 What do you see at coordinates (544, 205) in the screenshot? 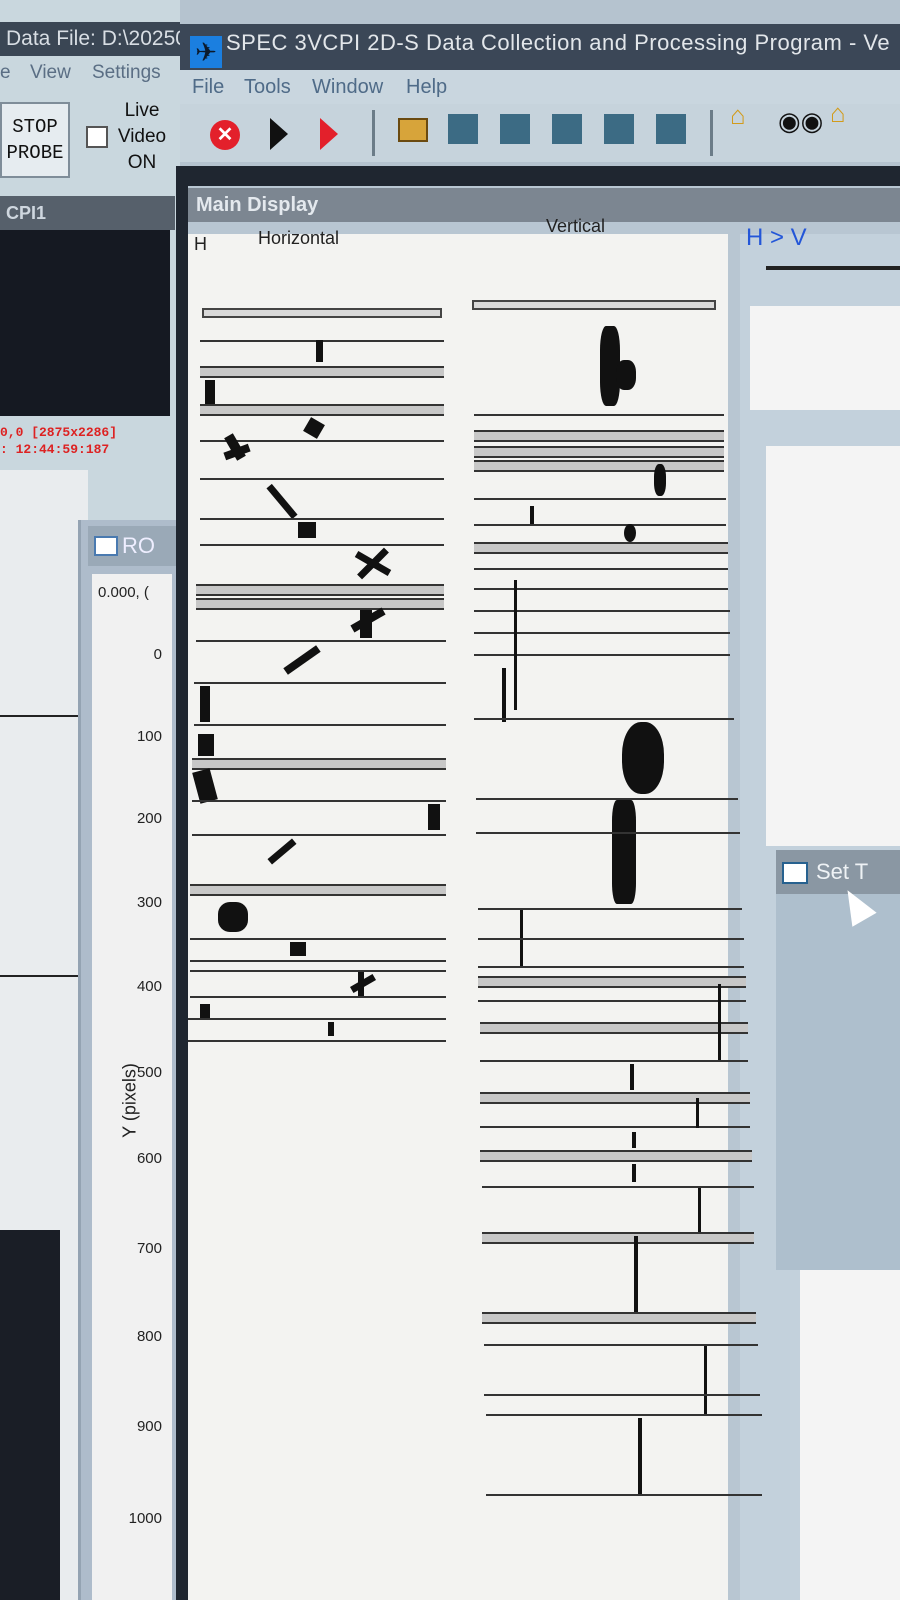
I see `main-display-title: Main Display` at bounding box center [544, 205].